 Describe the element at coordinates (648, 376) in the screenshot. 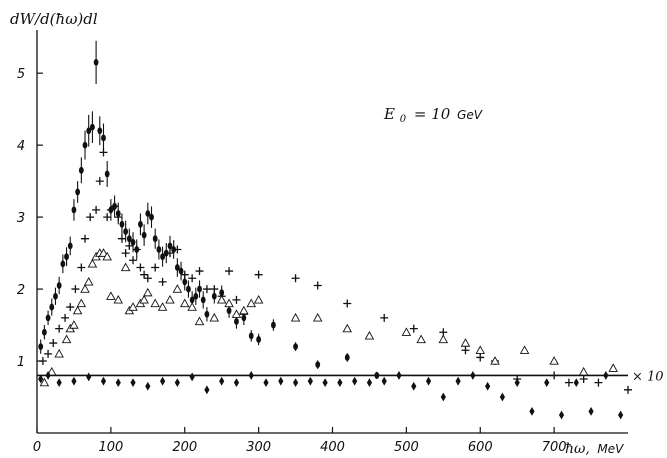

I see `scale-factor-label: × 10` at that location.